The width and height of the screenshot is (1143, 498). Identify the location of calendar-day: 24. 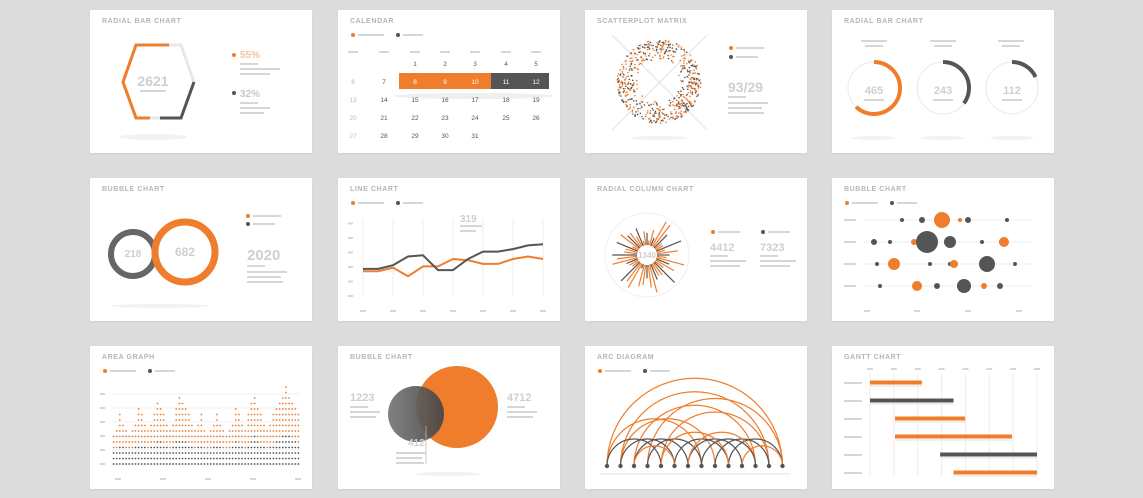
(475, 118).